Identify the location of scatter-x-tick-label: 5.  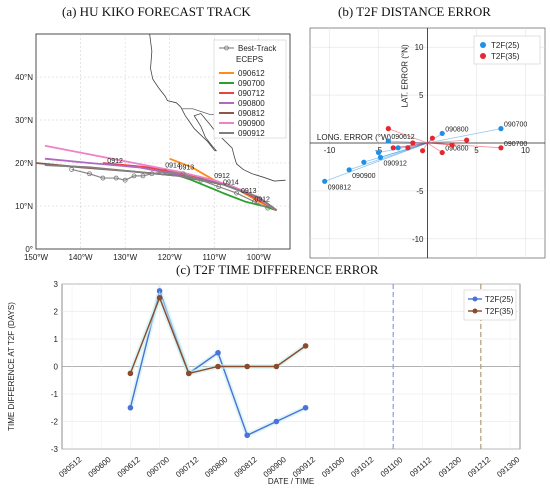
(476, 150).